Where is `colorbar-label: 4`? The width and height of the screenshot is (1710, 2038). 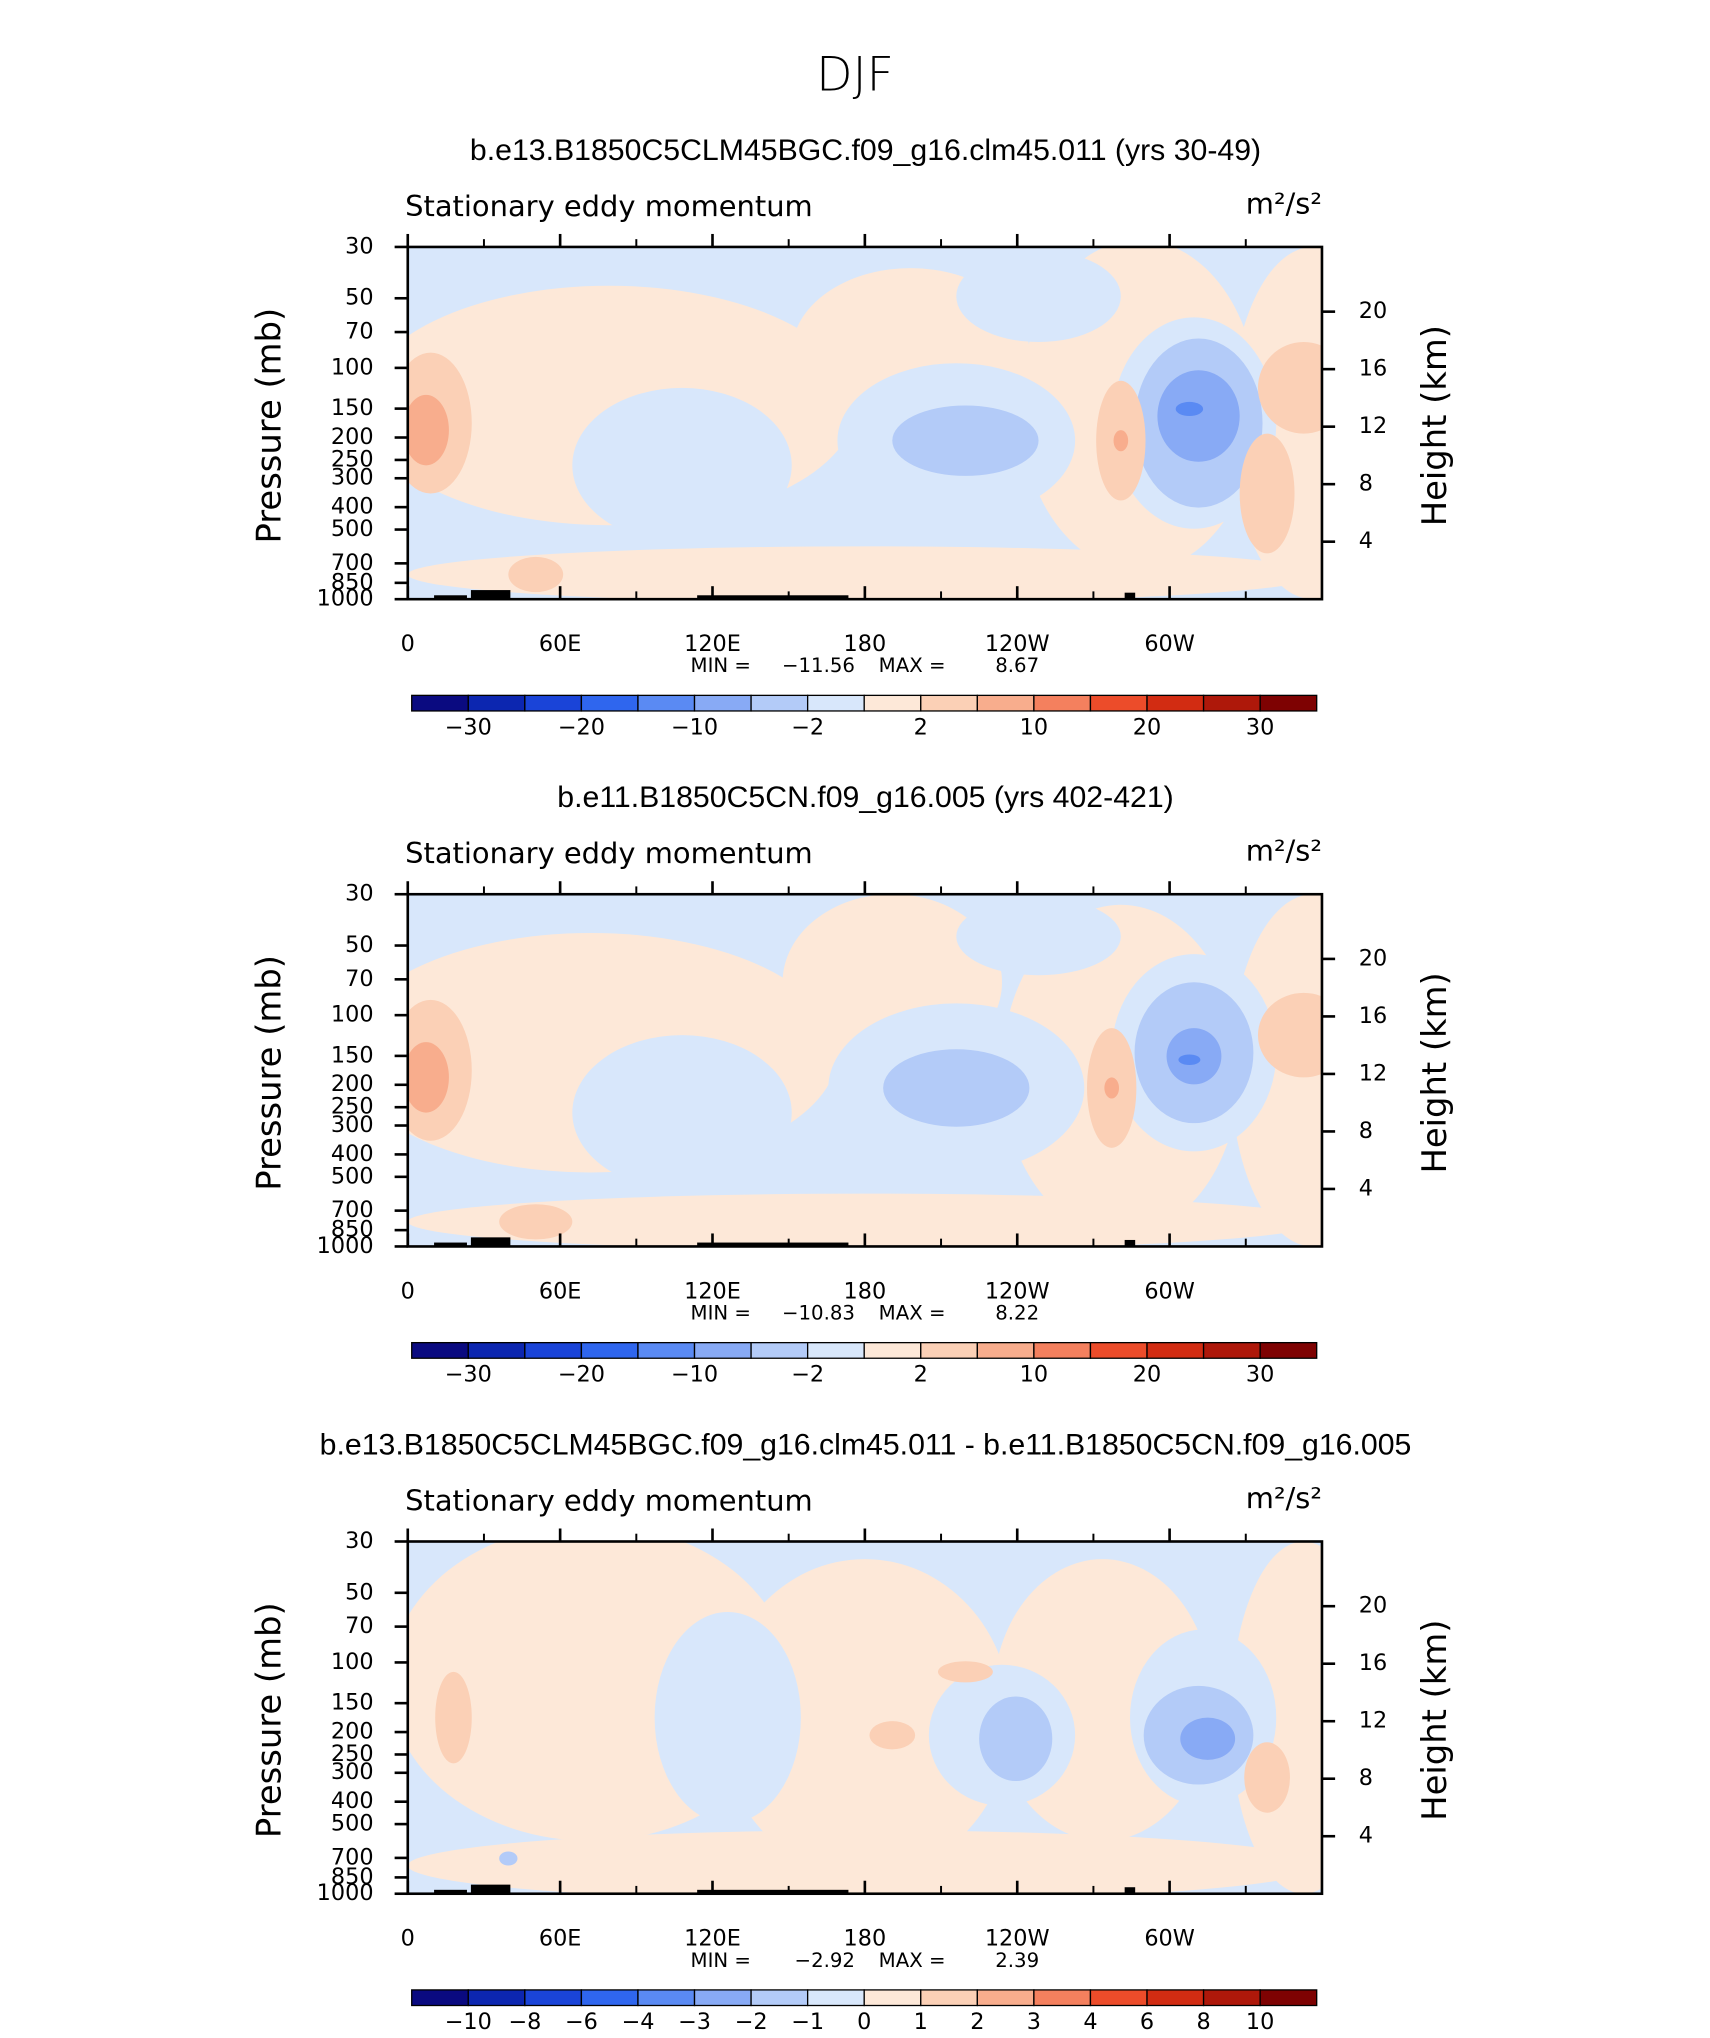
colorbar-label: 4 is located at coordinates (1090, 2022).